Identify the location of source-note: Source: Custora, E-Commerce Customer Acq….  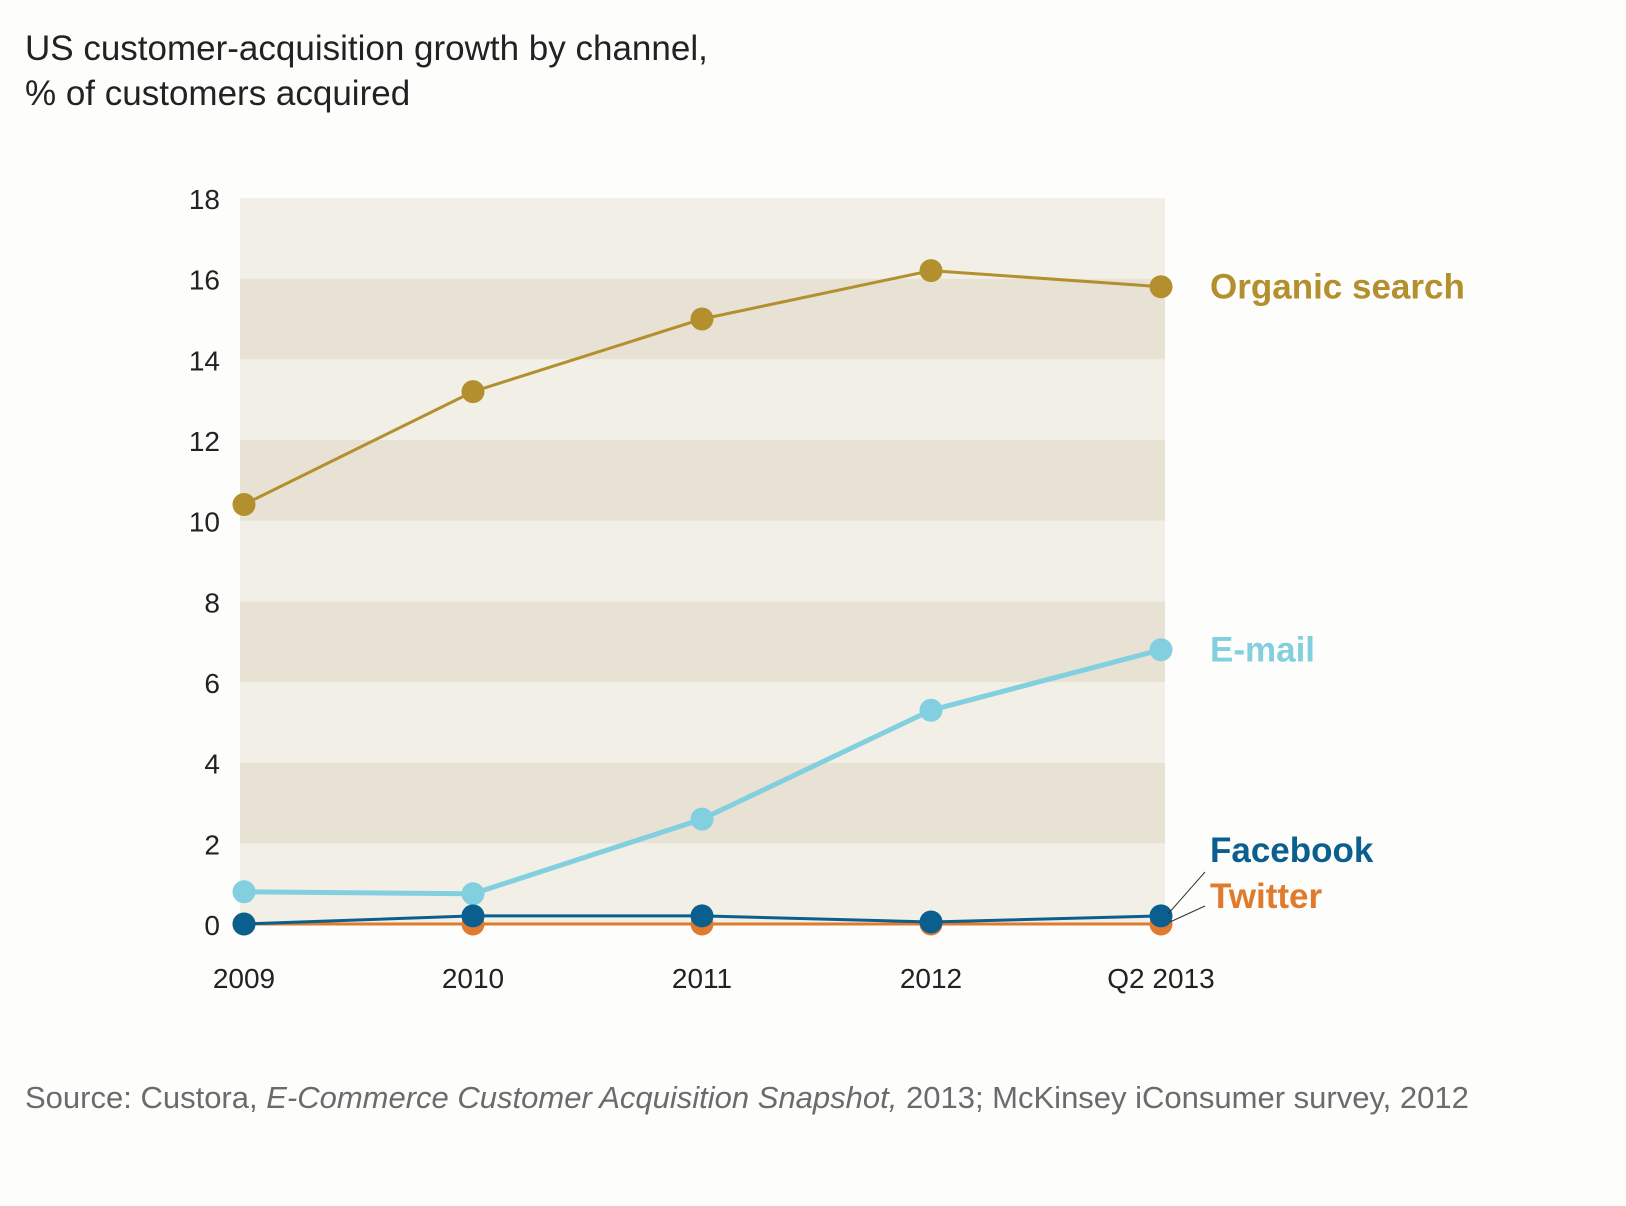
(775, 1097).